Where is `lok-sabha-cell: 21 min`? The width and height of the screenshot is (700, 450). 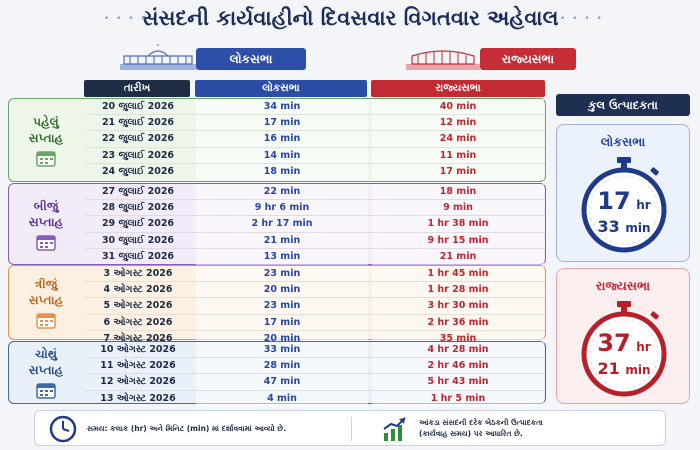
lok-sabha-cell: 21 min is located at coordinates (282, 240).